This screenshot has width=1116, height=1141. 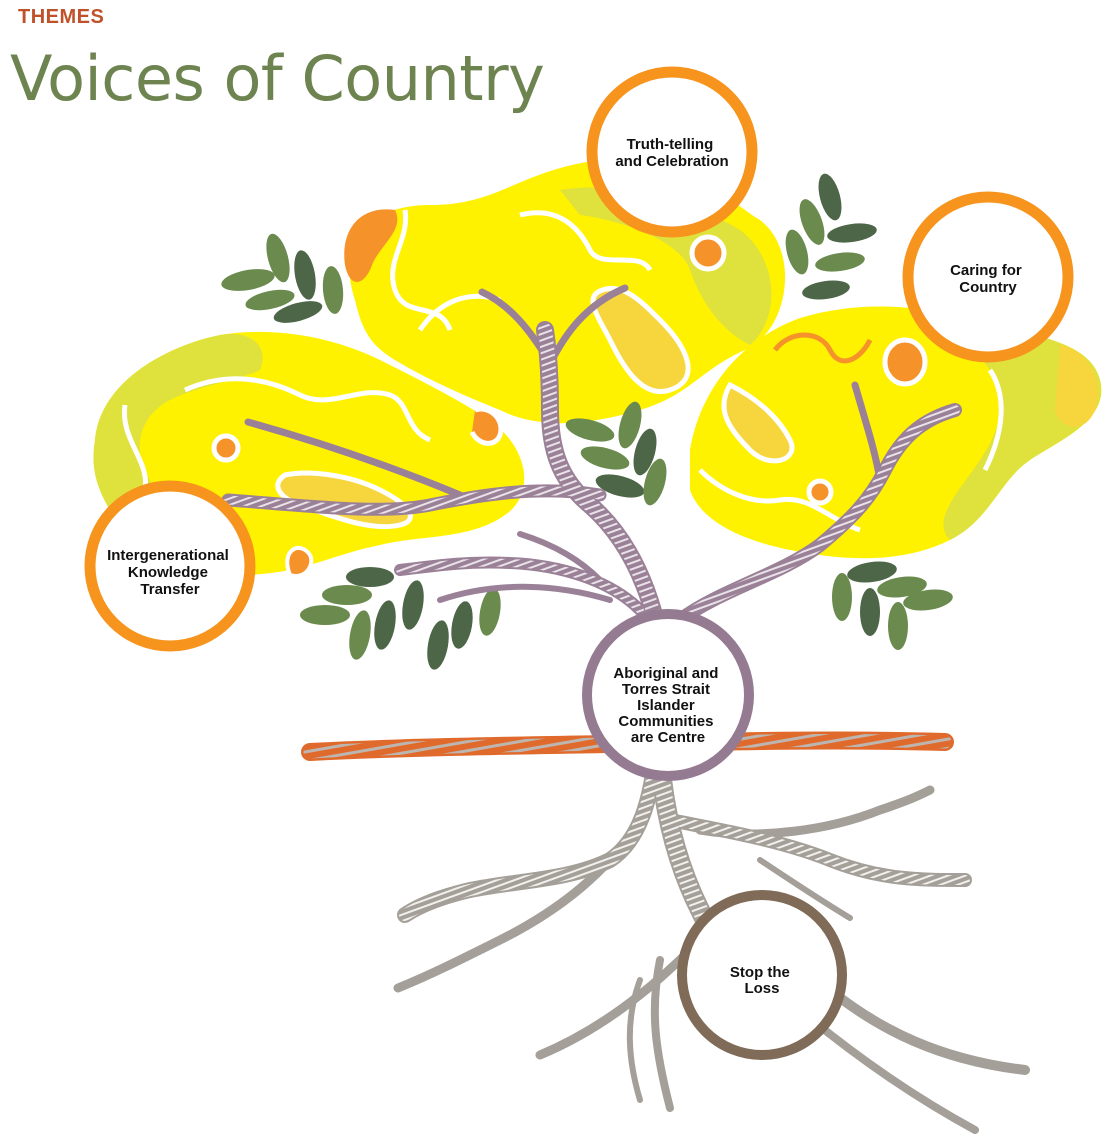 I want to click on theme-label-line: and Celebration, so click(x=671, y=161).